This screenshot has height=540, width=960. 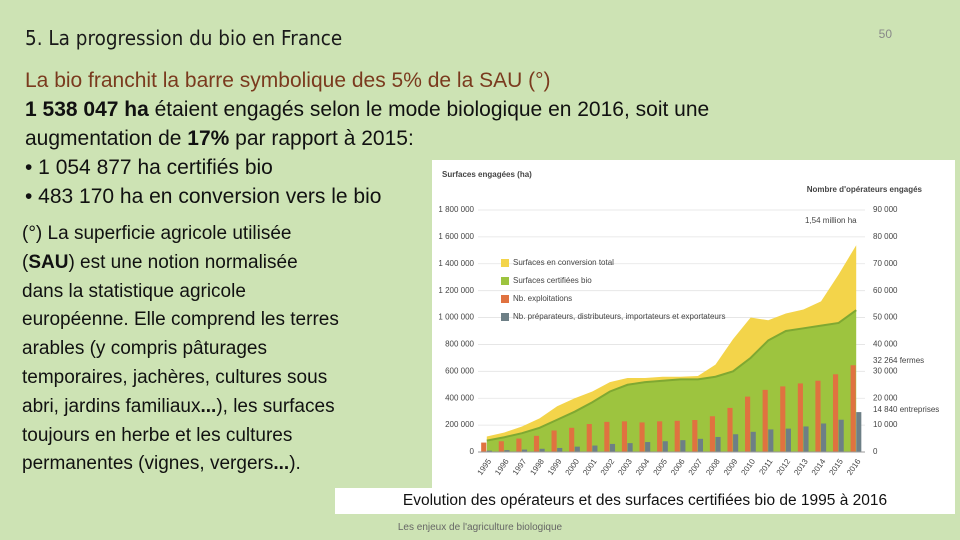 What do you see at coordinates (157, 233) in the screenshot?
I see `text-run: (°) La superficie agricole utilisée` at bounding box center [157, 233].